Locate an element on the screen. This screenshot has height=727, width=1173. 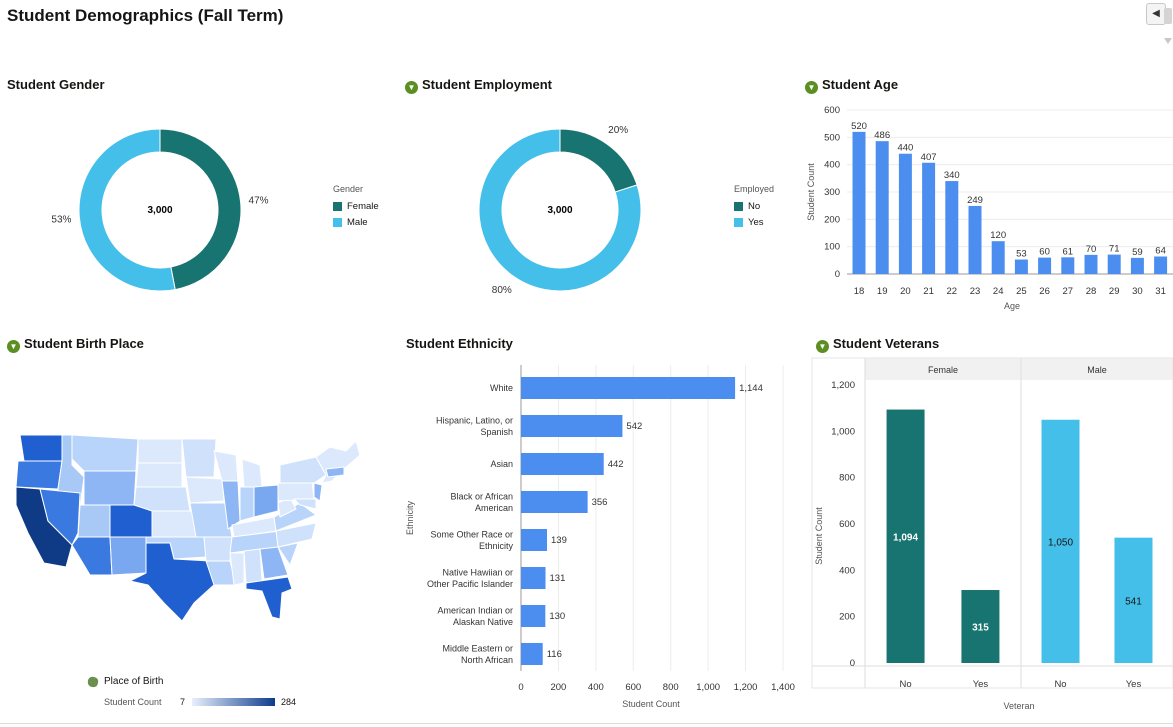
employment-donut-chart: 20% 80% 3,000 is located at coordinates (560, 210).